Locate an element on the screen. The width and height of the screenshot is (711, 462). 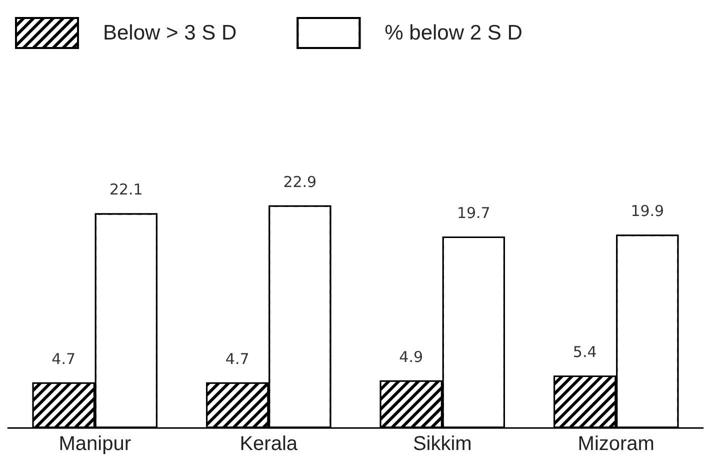
data-label: 4.9 is located at coordinates (411, 357).